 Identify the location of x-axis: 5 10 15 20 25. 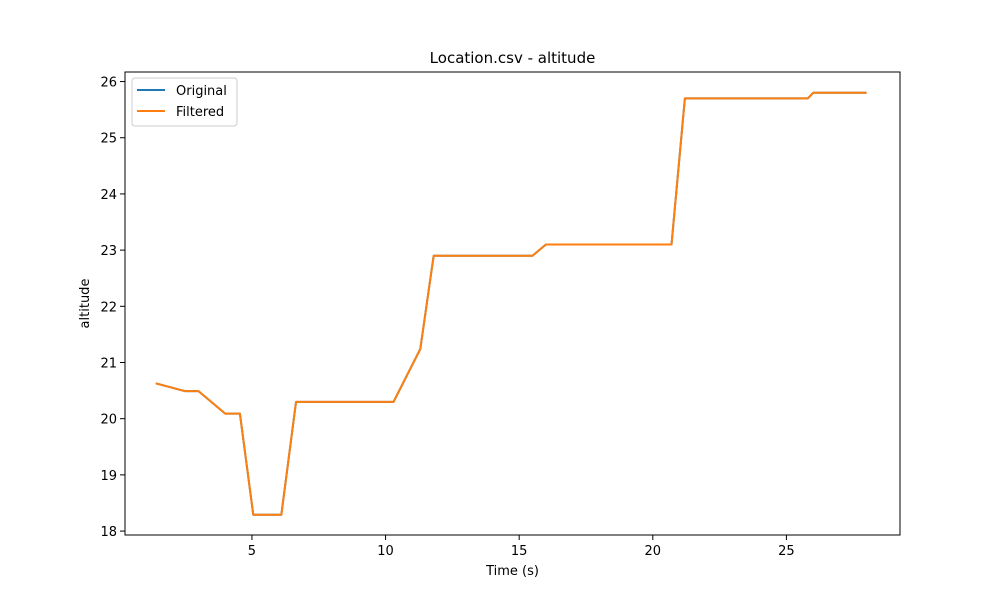
(521, 547).